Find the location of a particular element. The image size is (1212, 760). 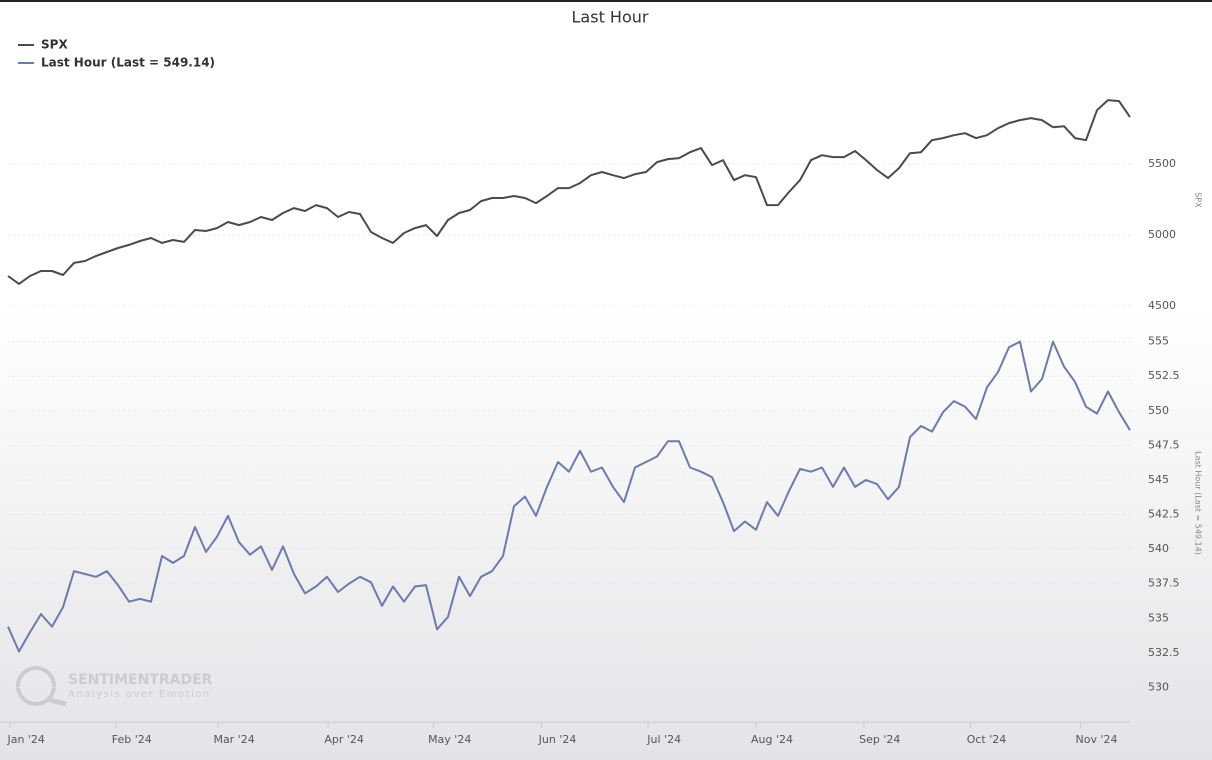

x-tick-label: Nov '24 is located at coordinates (1097, 739).